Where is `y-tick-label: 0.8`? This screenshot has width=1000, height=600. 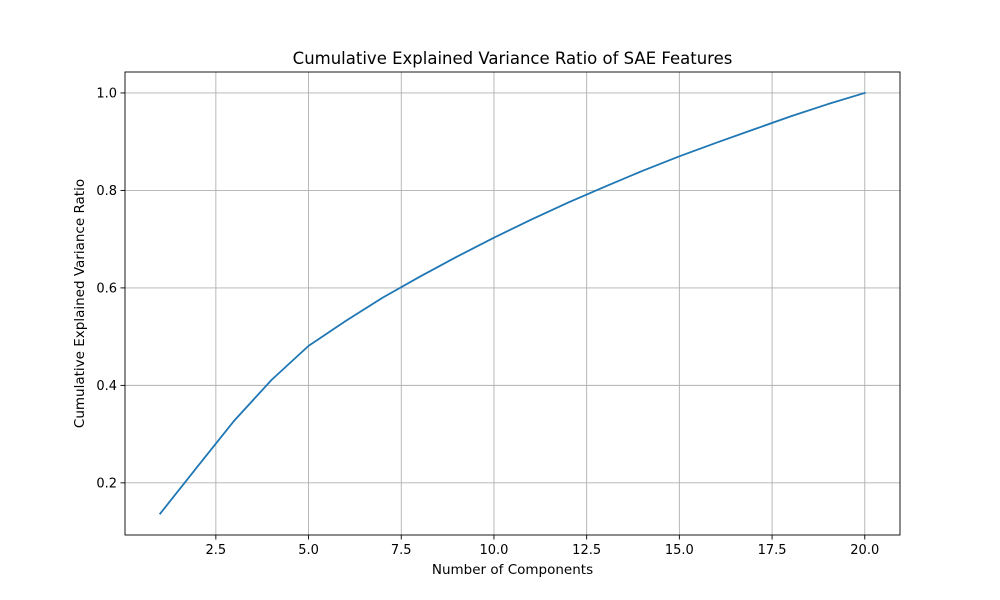 y-tick-label: 0.8 is located at coordinates (106, 191).